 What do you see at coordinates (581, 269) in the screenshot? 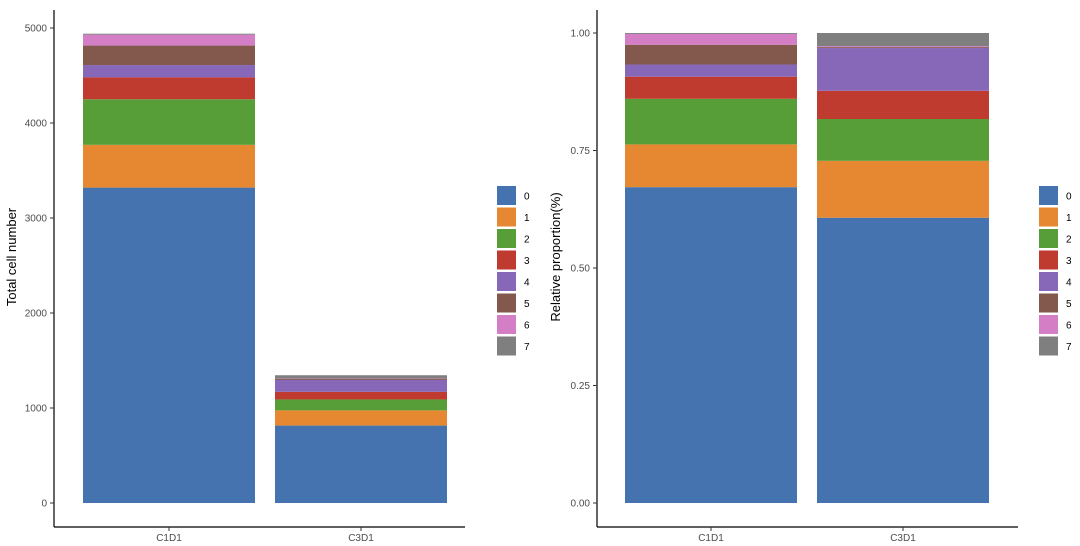
I see `y-tick-label: 0.50` at bounding box center [581, 269].